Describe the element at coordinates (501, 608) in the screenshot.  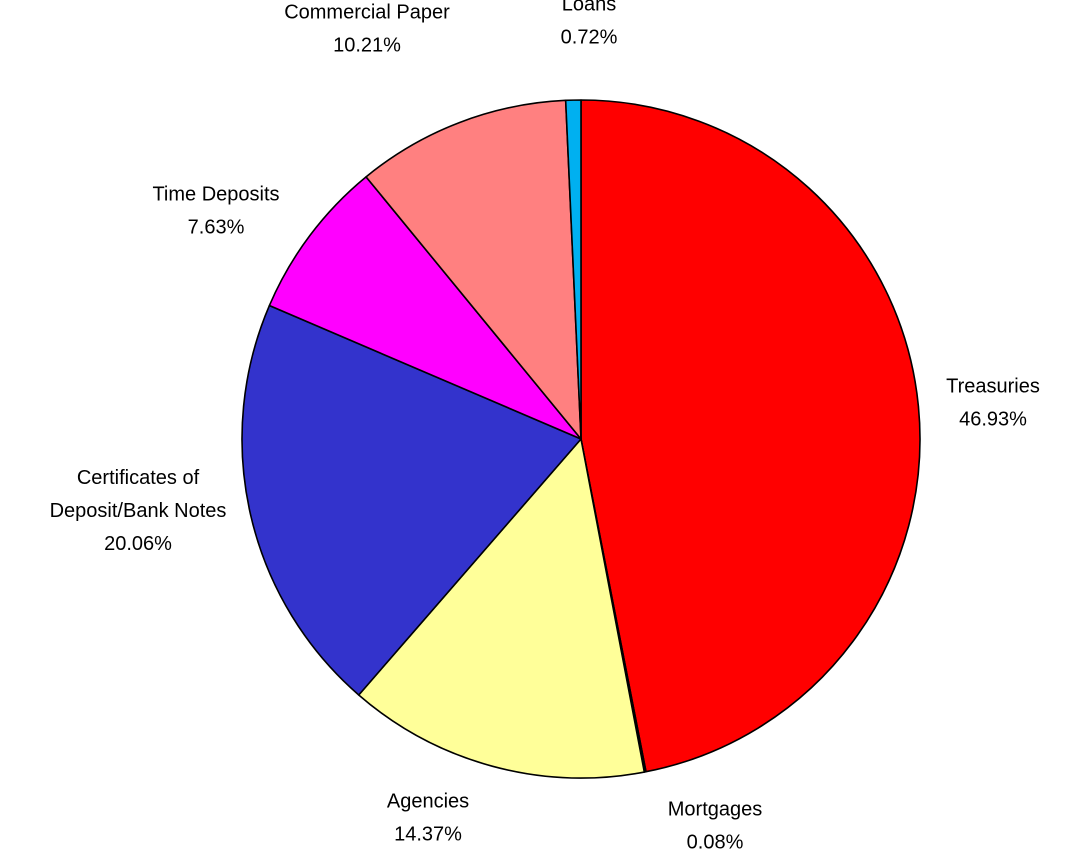
I see `pie-slice-agencies` at that location.